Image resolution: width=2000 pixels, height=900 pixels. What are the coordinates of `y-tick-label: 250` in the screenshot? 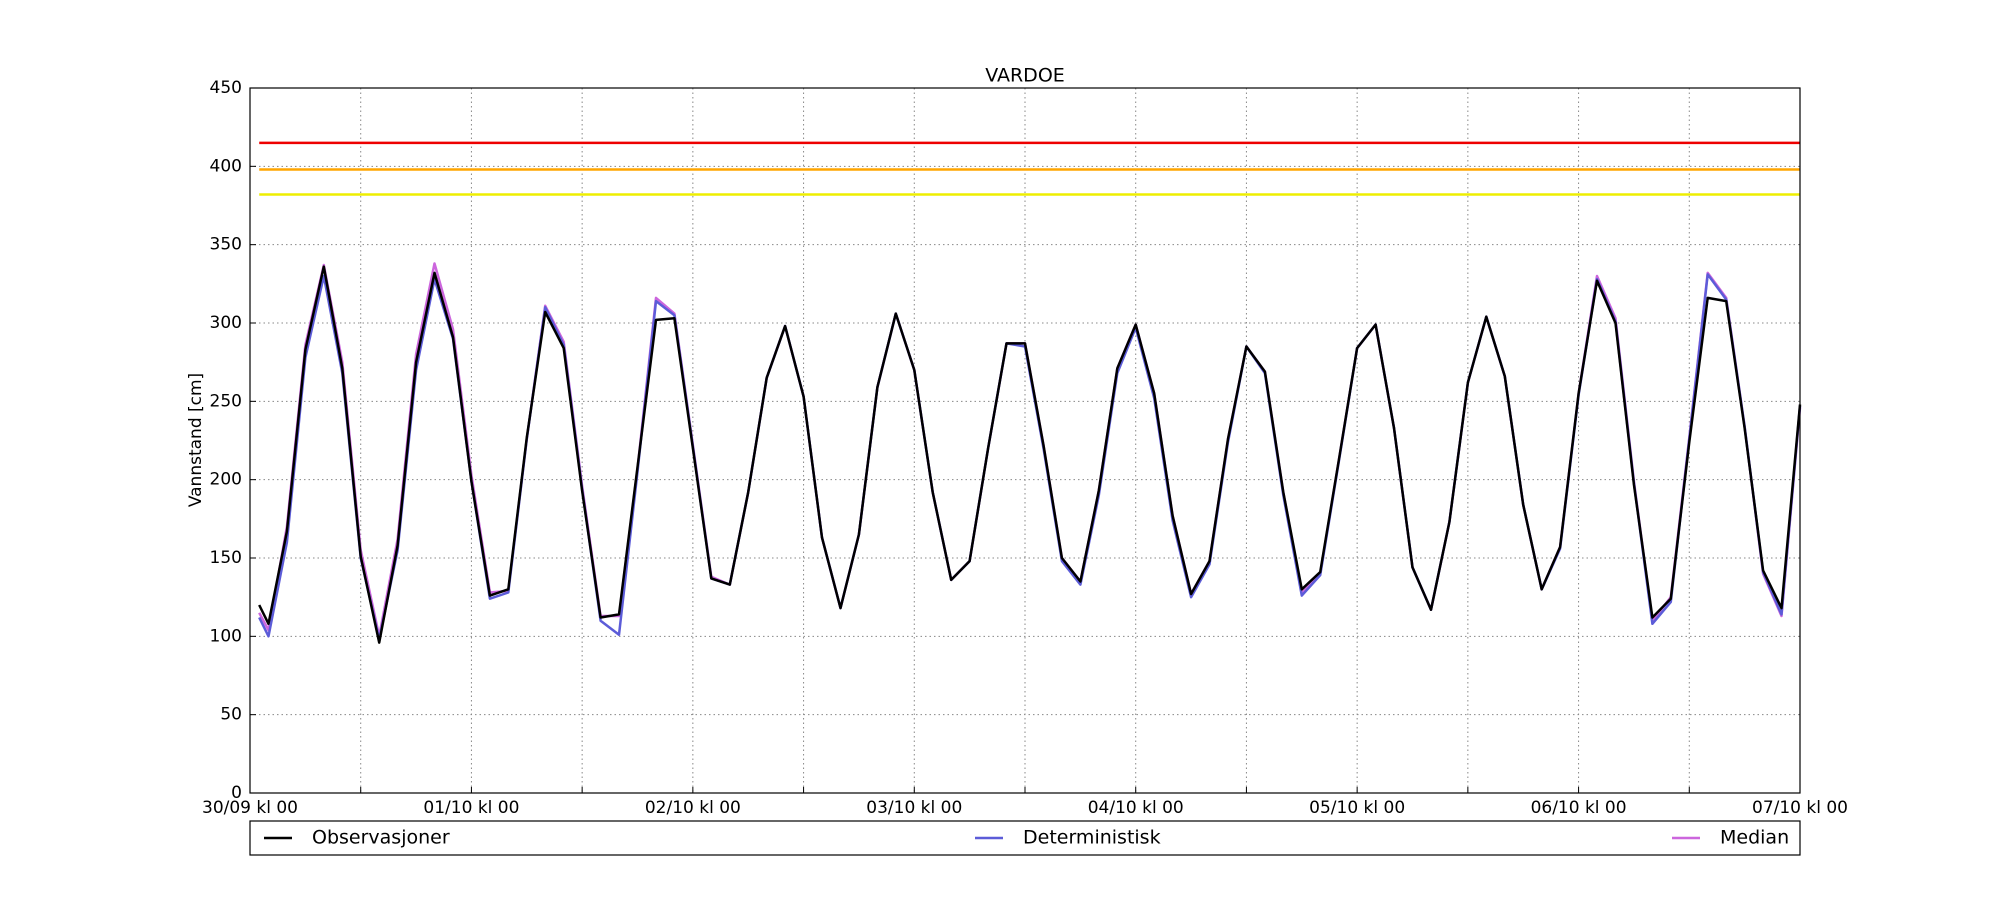 It's located at (226, 401).